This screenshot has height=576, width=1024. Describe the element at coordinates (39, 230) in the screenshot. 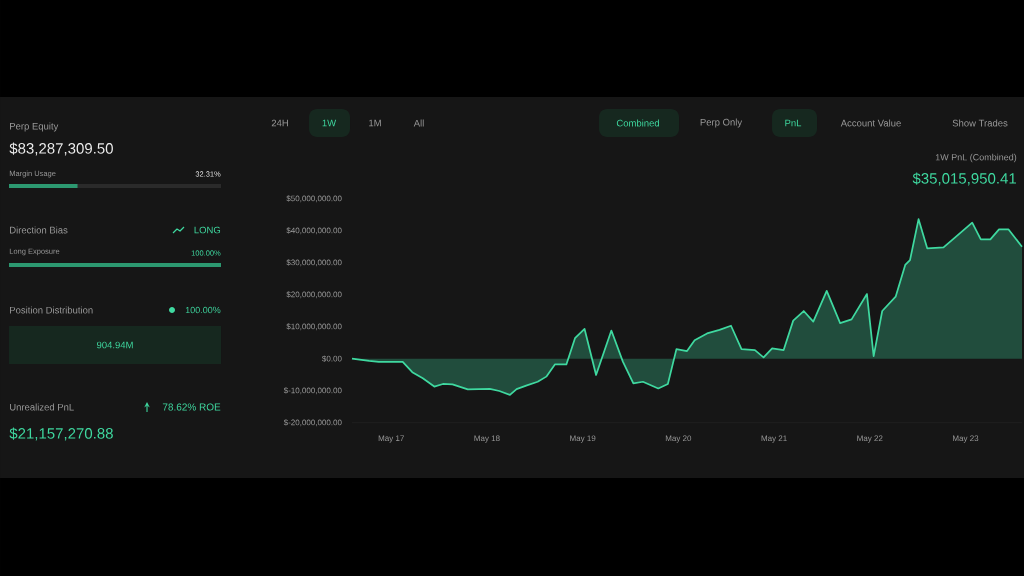

I see `text: Direction Bias` at that location.